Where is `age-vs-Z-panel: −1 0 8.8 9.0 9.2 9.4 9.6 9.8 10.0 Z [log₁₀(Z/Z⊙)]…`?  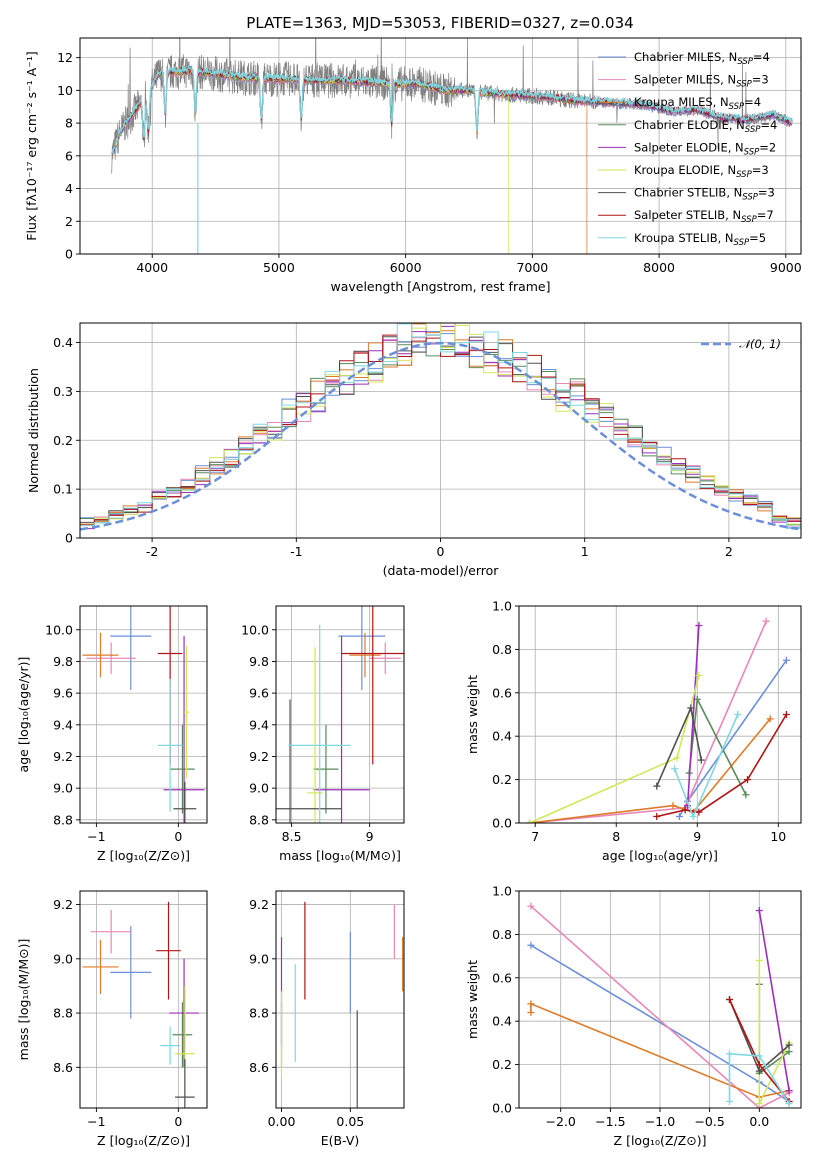 age-vs-Z-panel: −1 0 8.8 9.0 9.2 9.4 9.6 9.8 10.0 Z [log₁₀(Z/Z⊙)]… is located at coordinates (112, 734).